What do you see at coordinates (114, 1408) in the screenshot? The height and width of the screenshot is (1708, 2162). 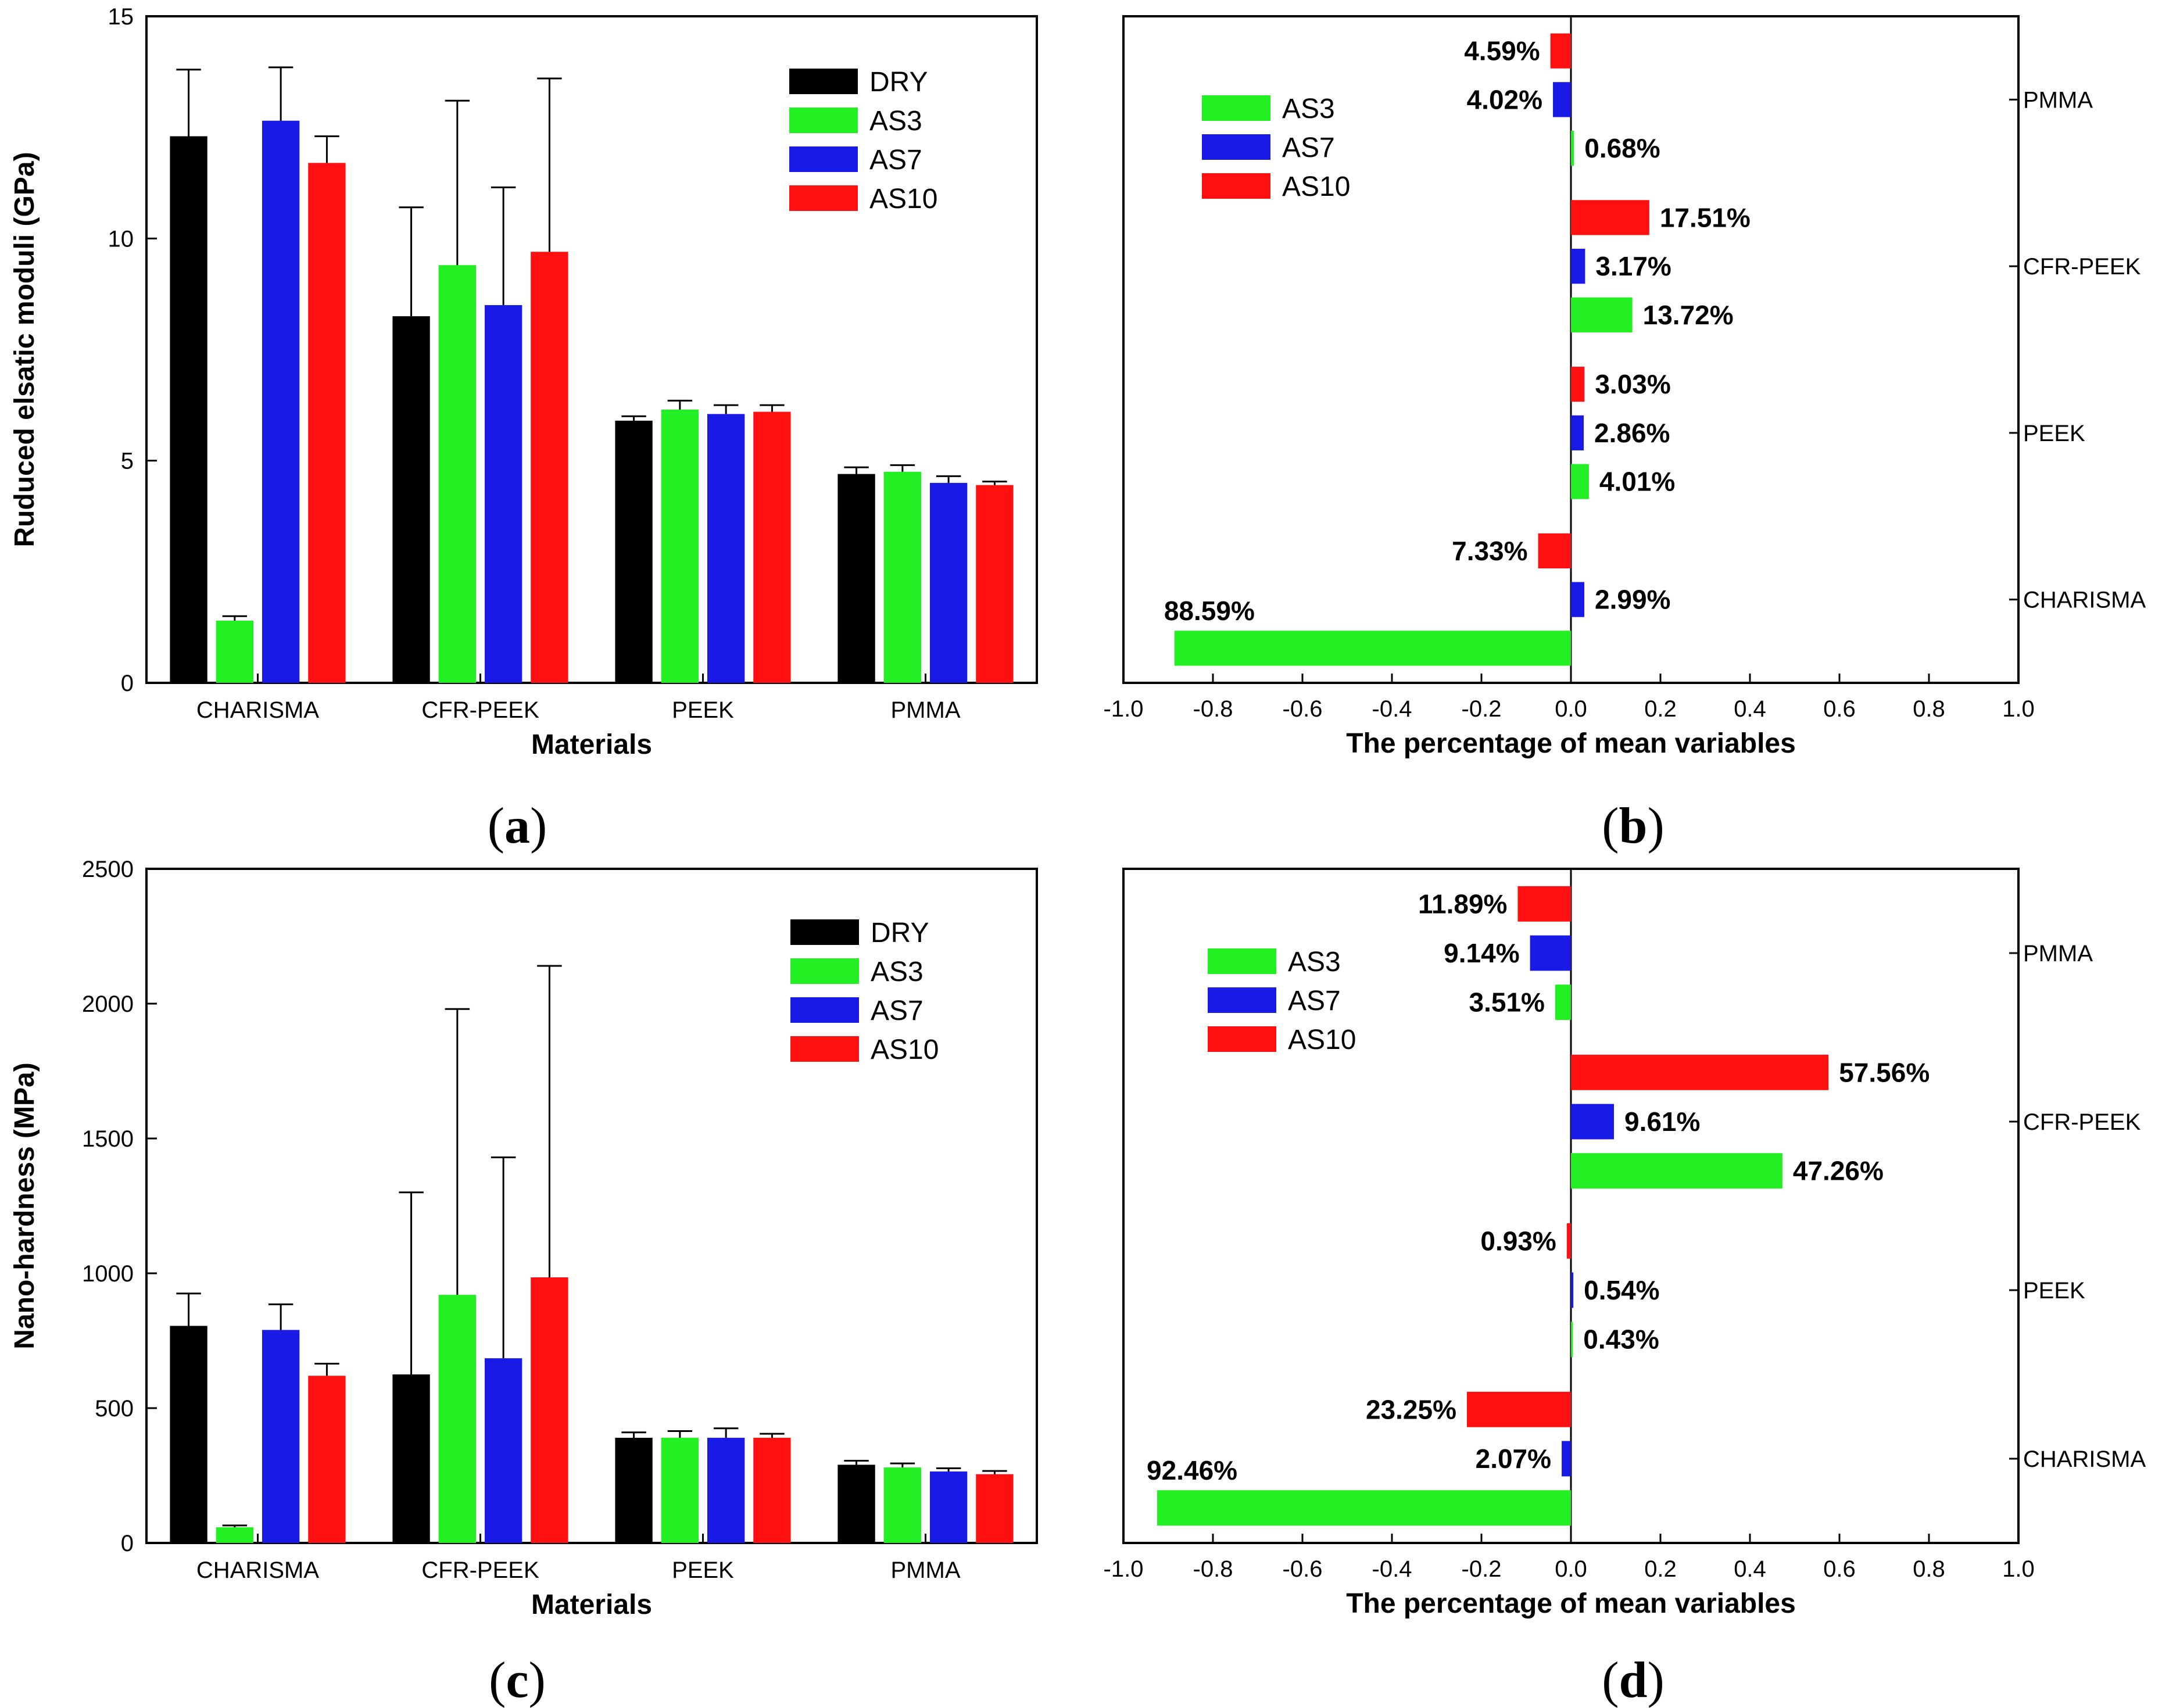 I see `y-tick-label: 500` at bounding box center [114, 1408].